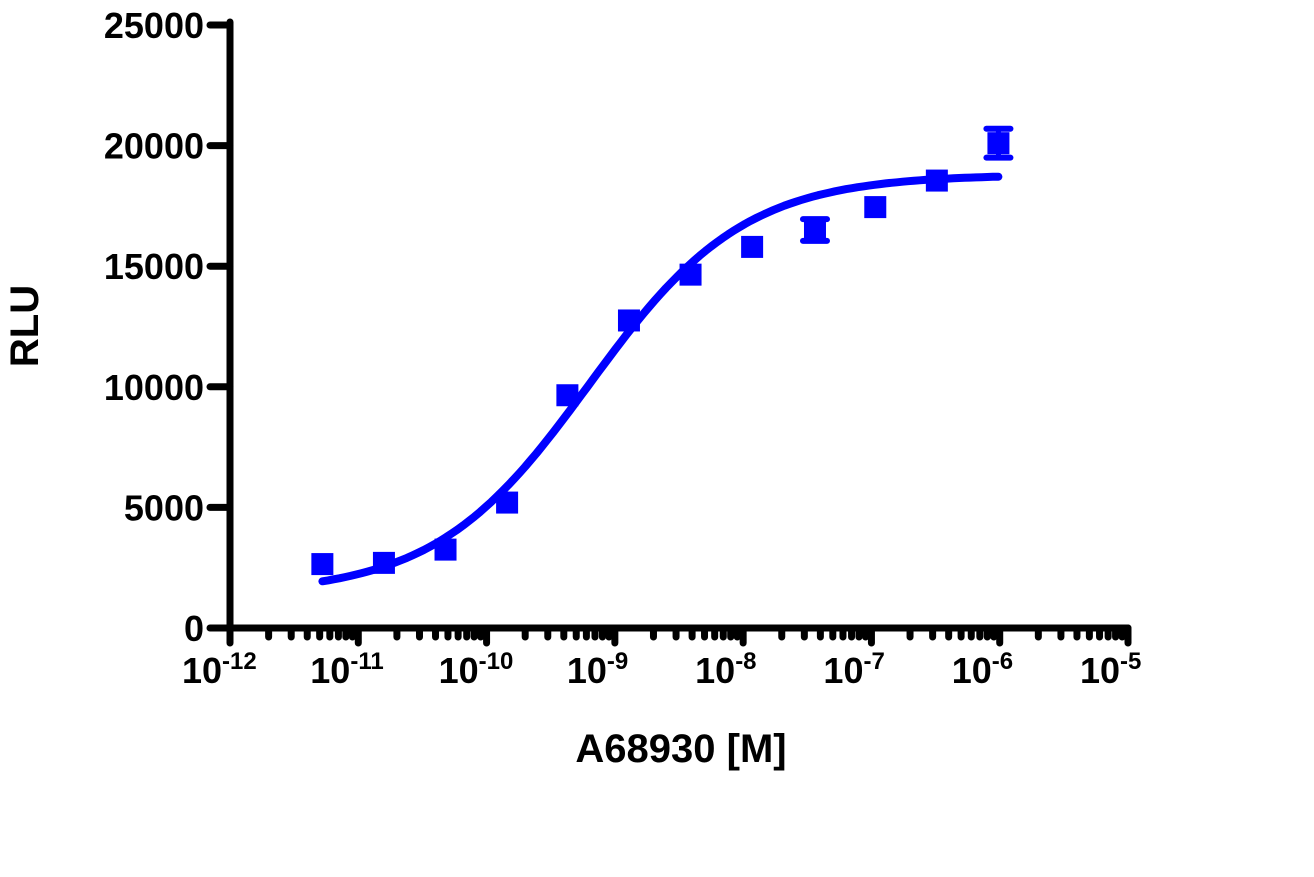 The width and height of the screenshot is (1314, 877). I want to click on y-axis-title: RLU, so click(25, 326).